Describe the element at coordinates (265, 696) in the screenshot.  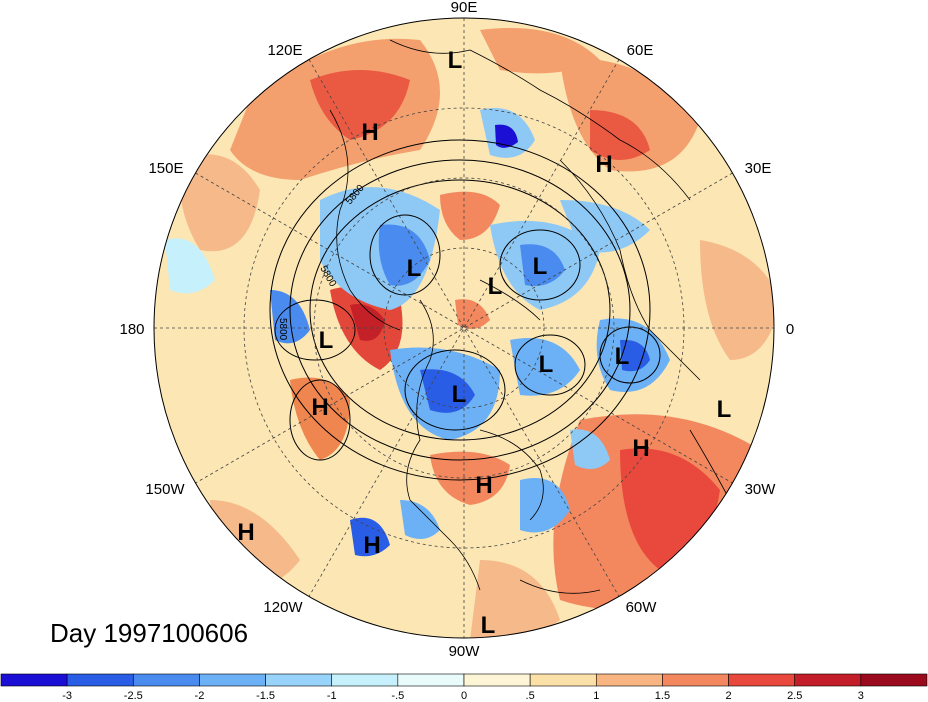
I see `colorbar-tick-label: -1.5` at that location.